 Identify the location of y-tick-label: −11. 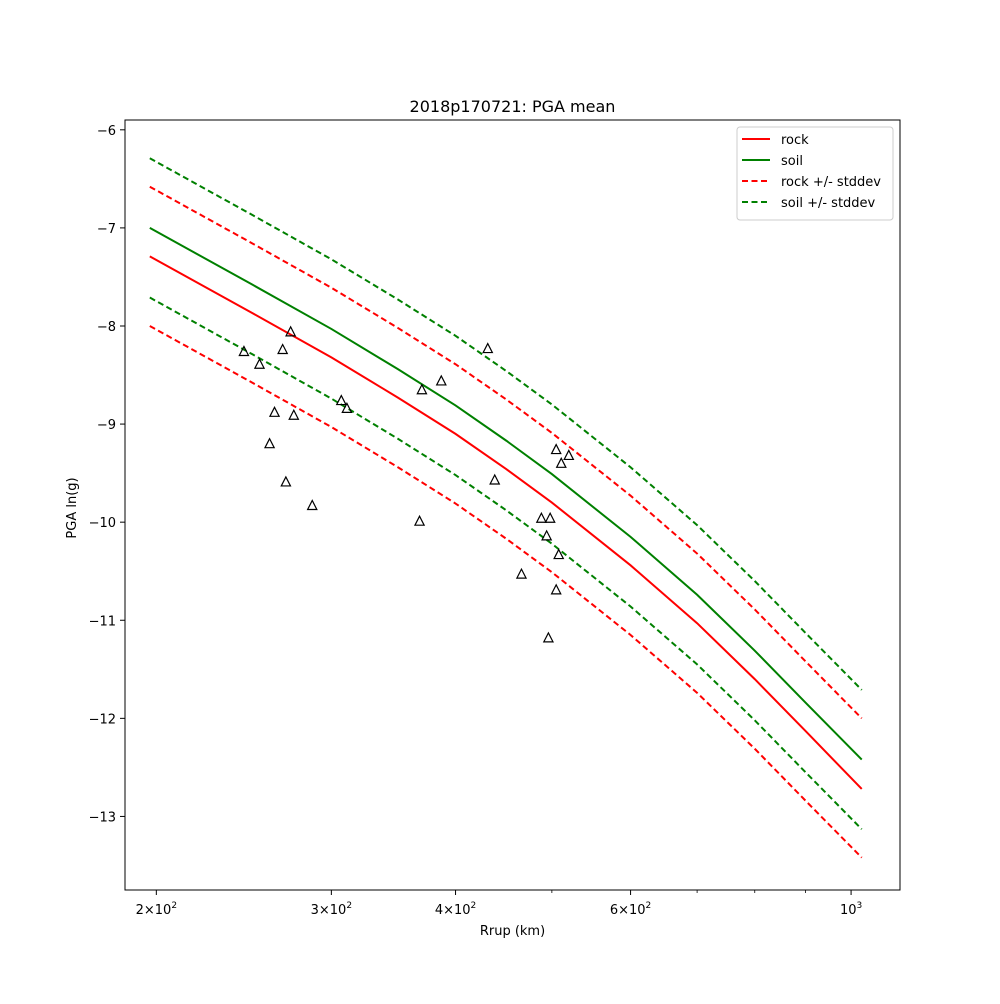
(102, 621).